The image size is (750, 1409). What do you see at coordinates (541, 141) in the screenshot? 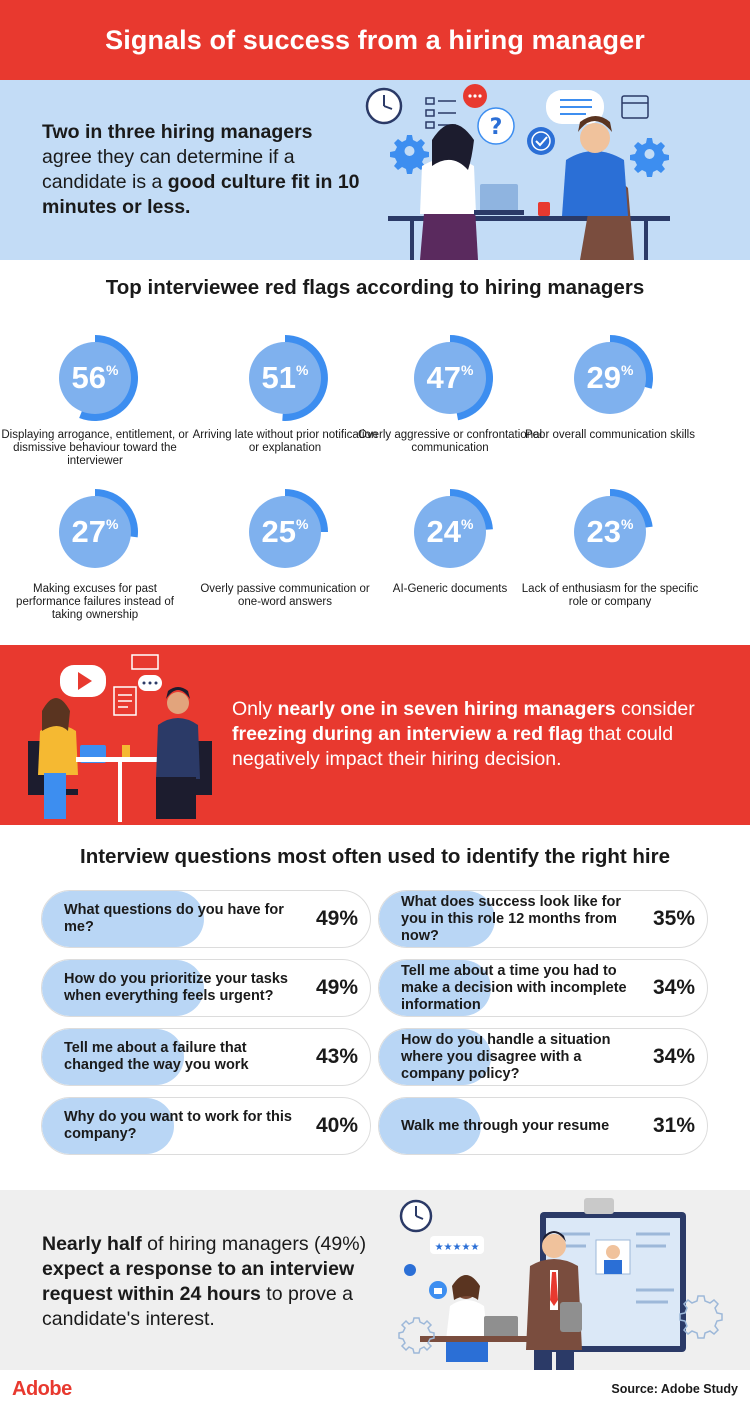
I see `checkmark-icon` at bounding box center [541, 141].